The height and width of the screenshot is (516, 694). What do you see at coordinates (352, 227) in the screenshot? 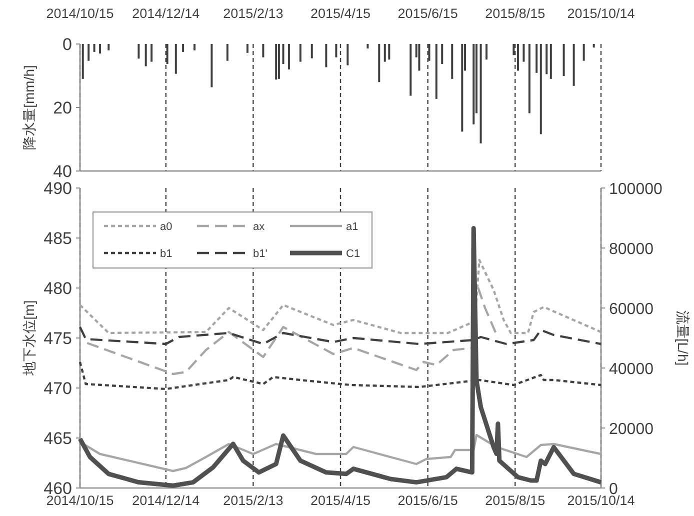
I see `legend-label: a1` at bounding box center [352, 227].